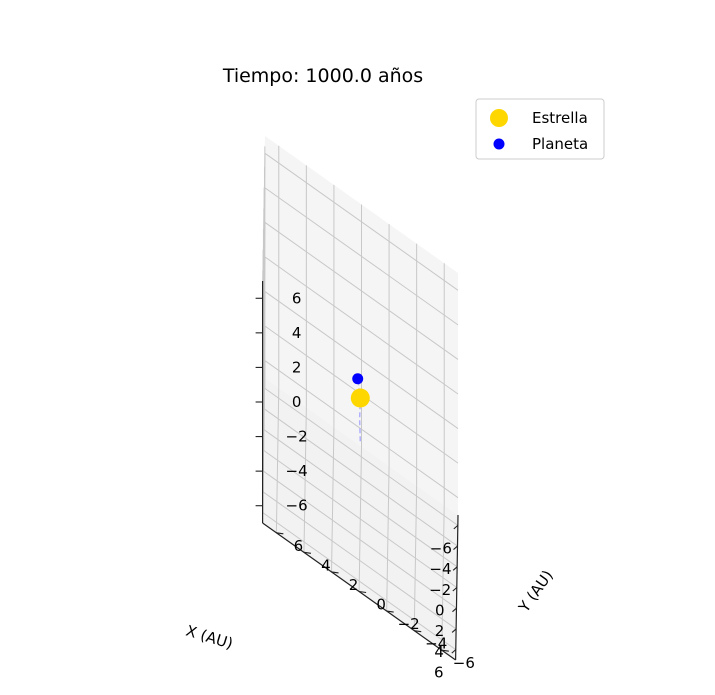 The height and width of the screenshot is (695, 715). Describe the element at coordinates (264, 226) in the screenshot. I see `grid-line-z-back` at that location.